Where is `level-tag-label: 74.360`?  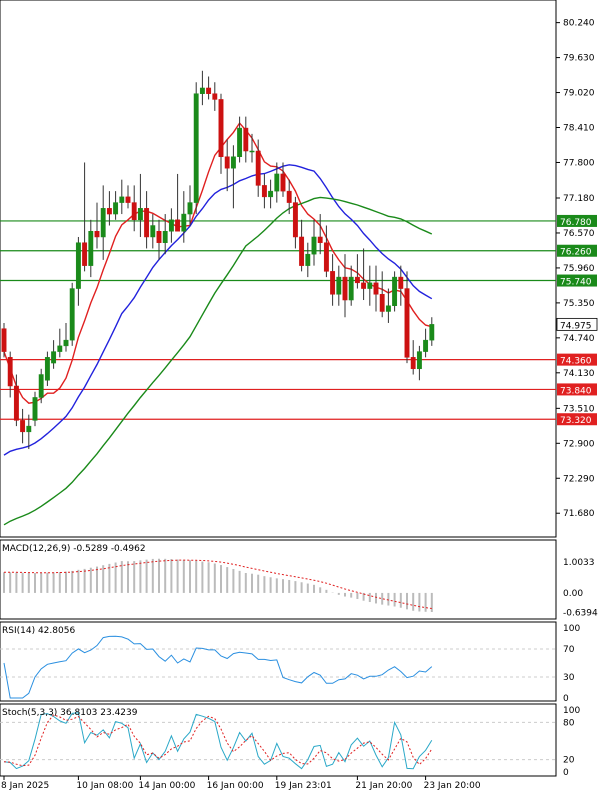
level-tag-label: 74.360 is located at coordinates (576, 362).